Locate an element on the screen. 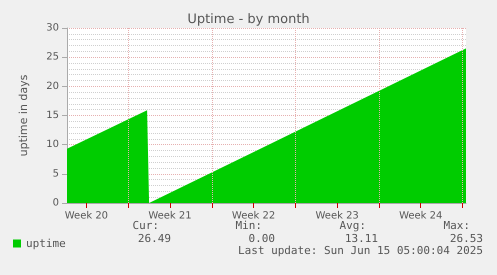  y-tick-label: 5 is located at coordinates (55, 174).